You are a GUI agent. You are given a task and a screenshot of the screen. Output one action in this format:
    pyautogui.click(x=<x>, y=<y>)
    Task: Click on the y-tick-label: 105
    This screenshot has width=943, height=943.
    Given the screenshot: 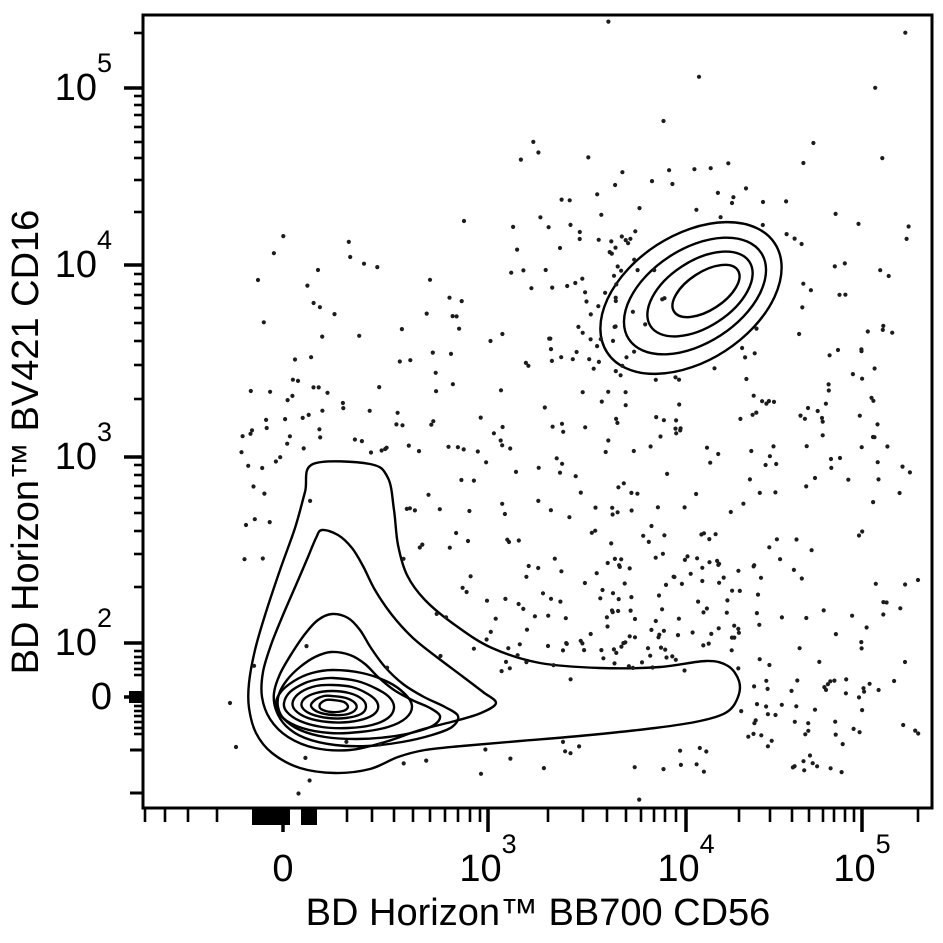 What is the action you would take?
    pyautogui.click(x=83, y=78)
    